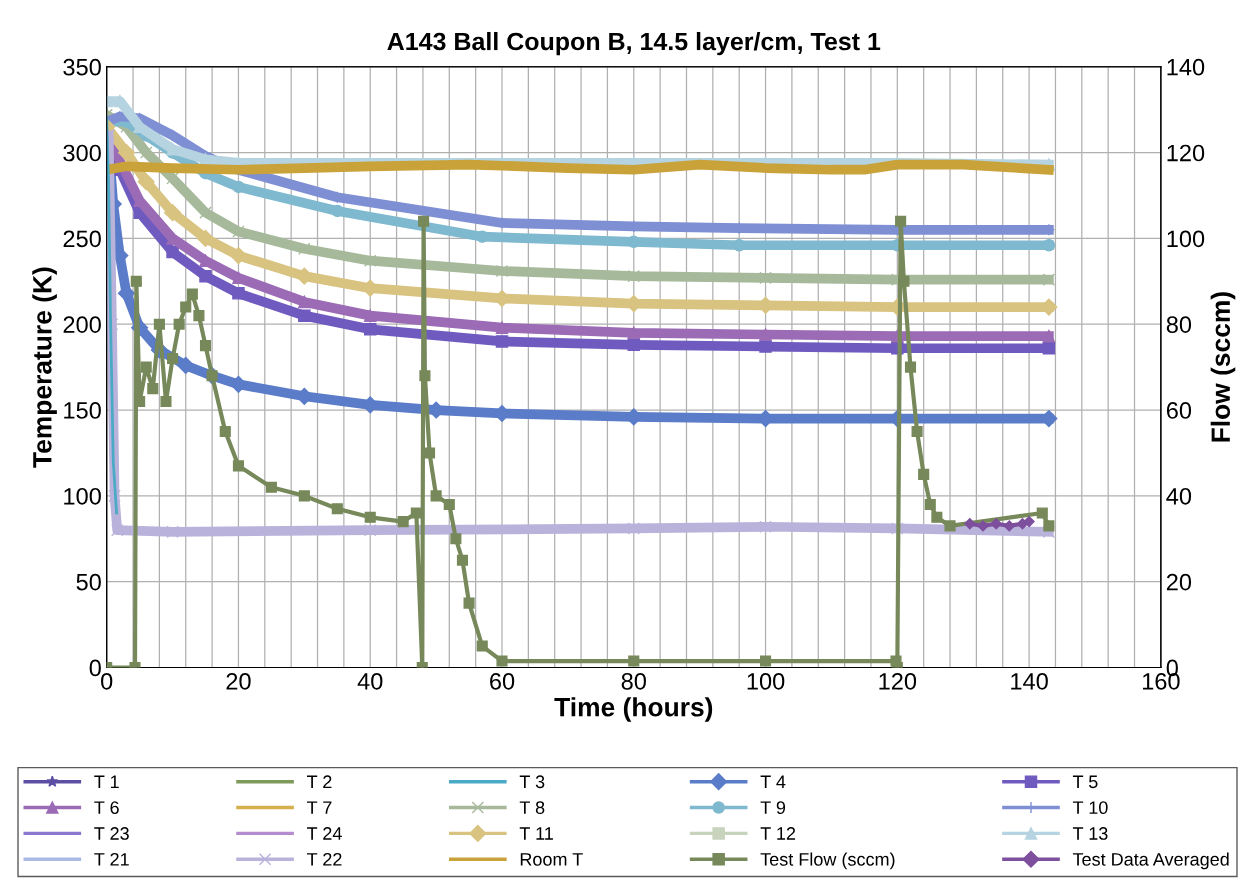 The height and width of the screenshot is (890, 1255). I want to click on legend-label: T 10, so click(1090, 808).